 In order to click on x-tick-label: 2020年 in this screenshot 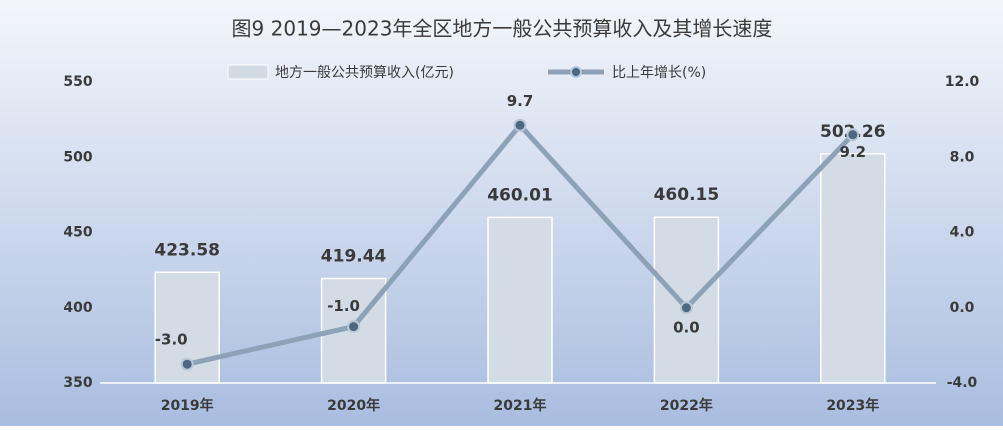, I will do `click(353, 405)`.